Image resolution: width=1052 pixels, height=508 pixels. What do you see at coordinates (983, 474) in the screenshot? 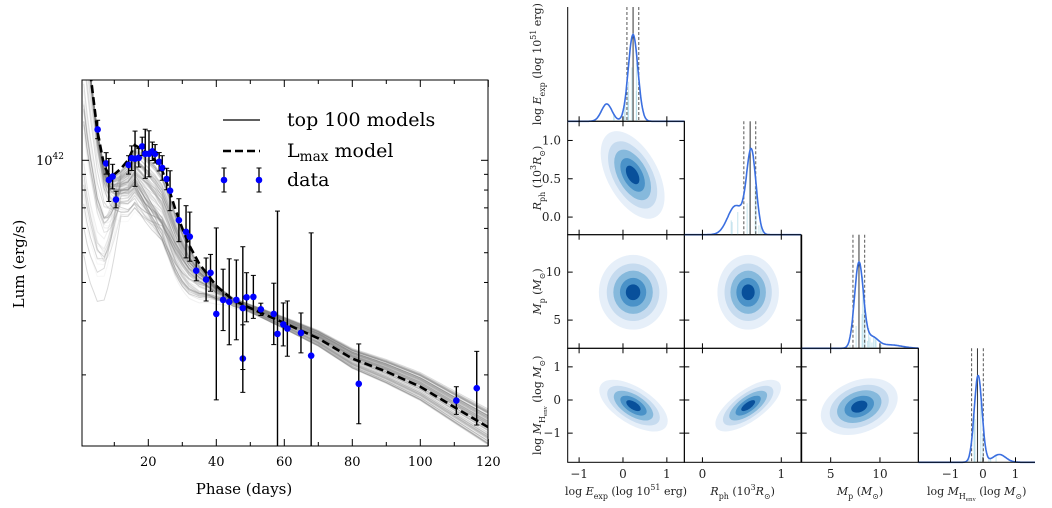
I see `x-tick-label: 0` at bounding box center [983, 474].